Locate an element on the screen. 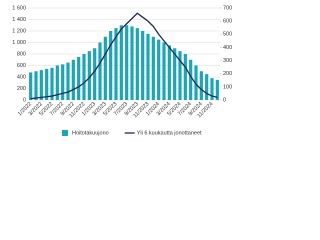 The width and height of the screenshot is (320, 240). y-tick-label: 1 400 is located at coordinates (19, 20).